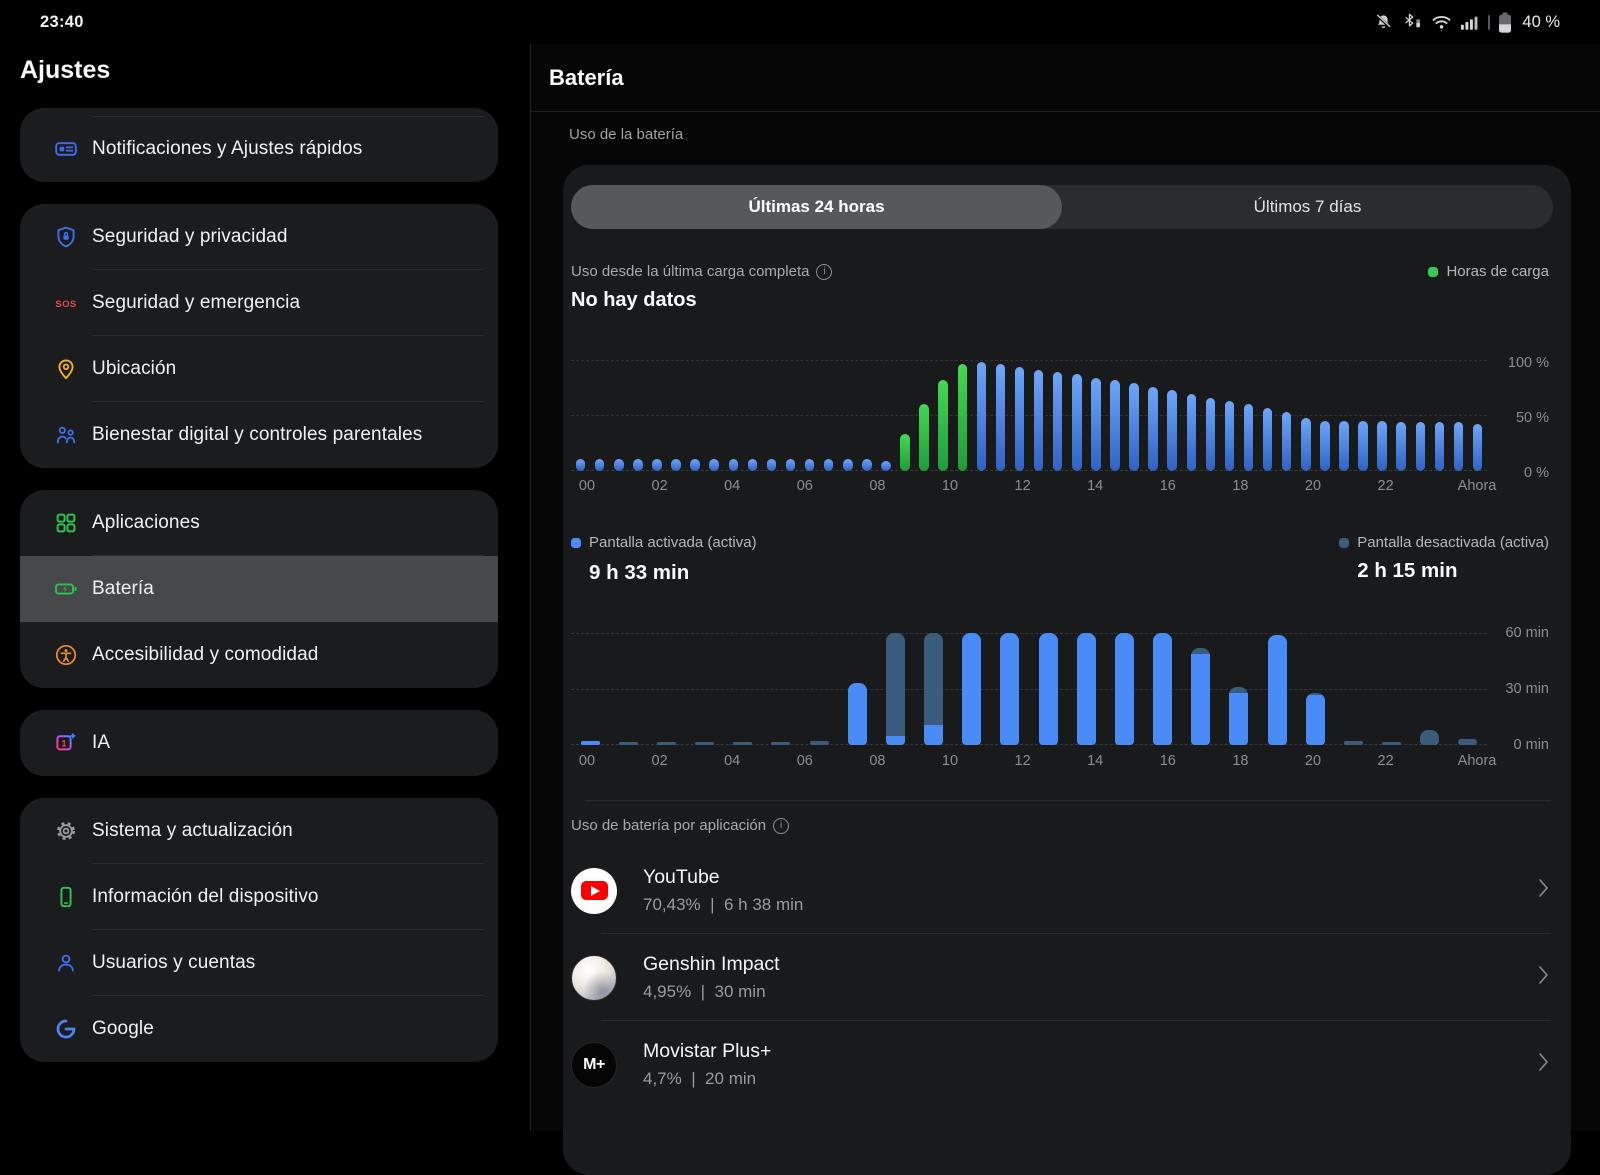 Image resolution: width=1600 pixels, height=1175 pixels. What do you see at coordinates (1467, 22) in the screenshot?
I see `status-icons: 40 %` at bounding box center [1467, 22].